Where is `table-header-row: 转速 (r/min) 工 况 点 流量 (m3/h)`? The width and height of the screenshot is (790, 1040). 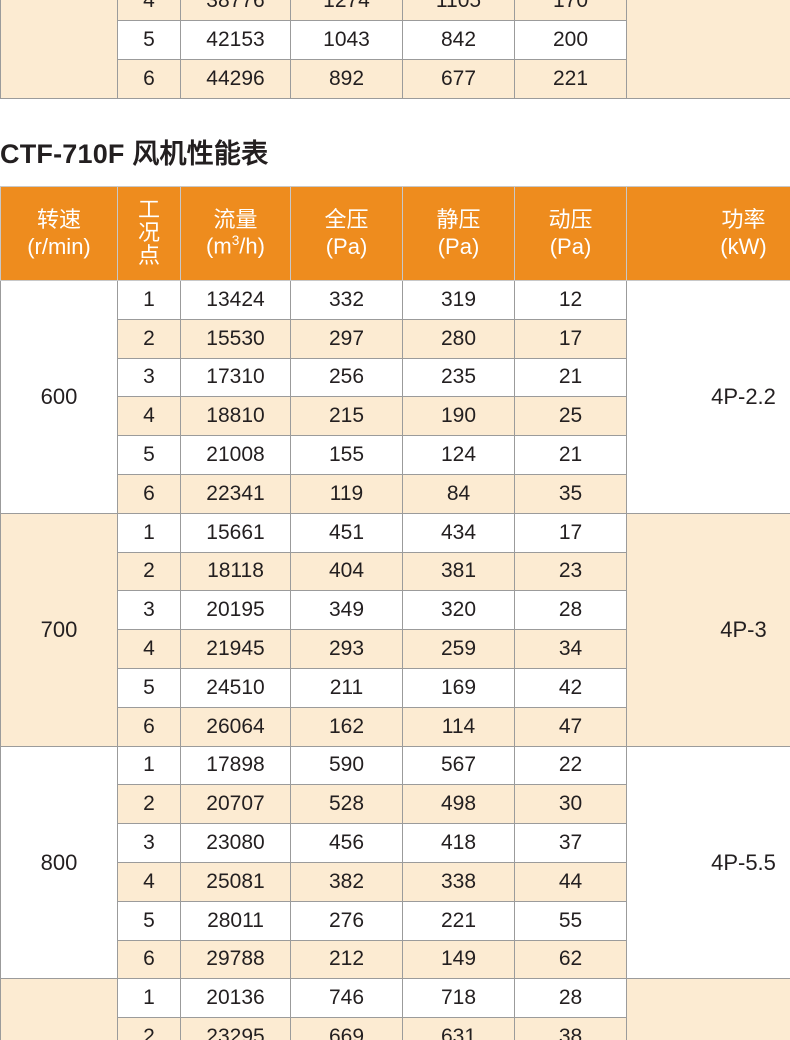 table-header-row: 转速 (r/min) 工 况 点 流量 (m3/h) is located at coordinates (395, 233).